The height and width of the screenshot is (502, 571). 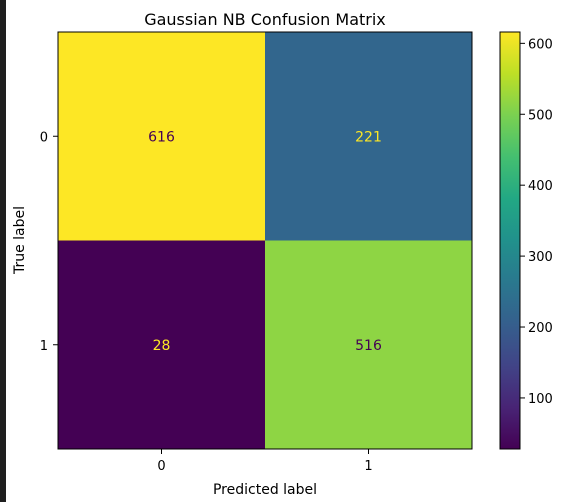 I want to click on colorbar-tick-label: 300, so click(x=540, y=257).